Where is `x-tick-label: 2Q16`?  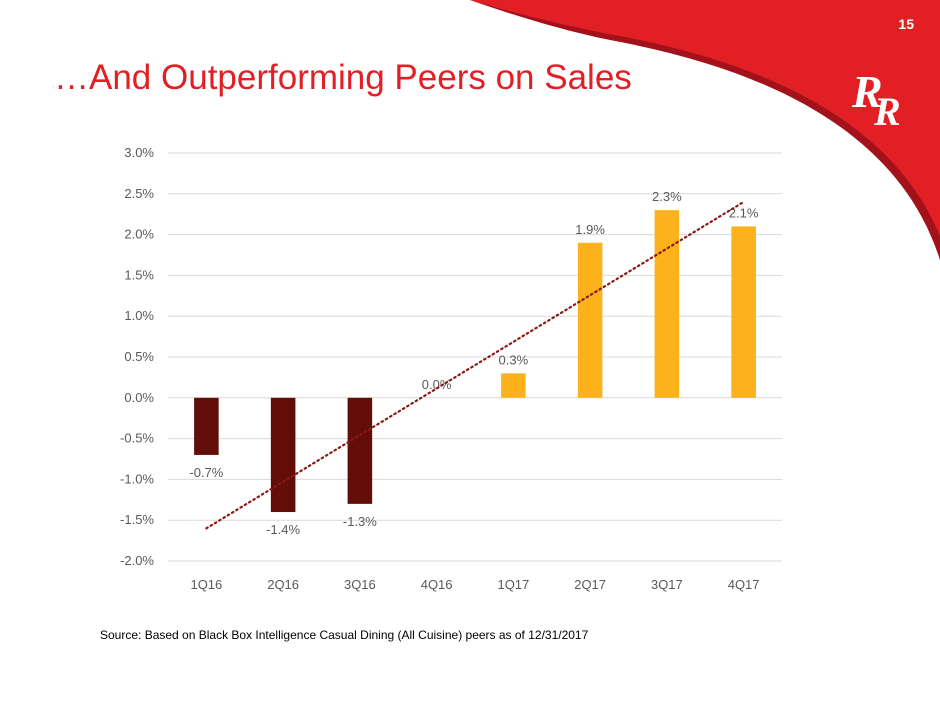 x-tick-label: 2Q16 is located at coordinates (283, 584).